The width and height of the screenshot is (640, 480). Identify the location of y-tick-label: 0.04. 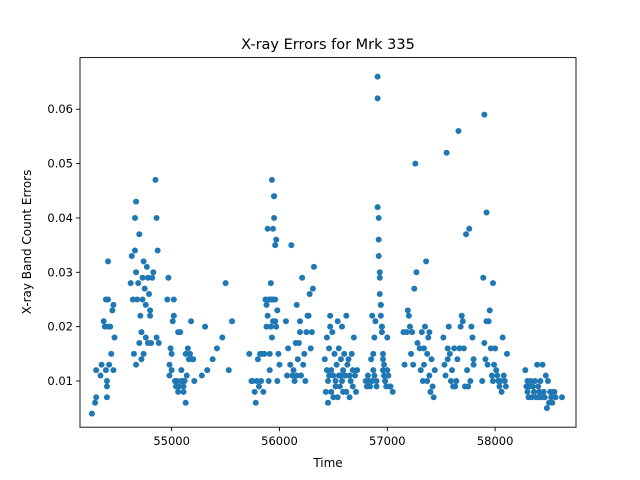
(60, 218).